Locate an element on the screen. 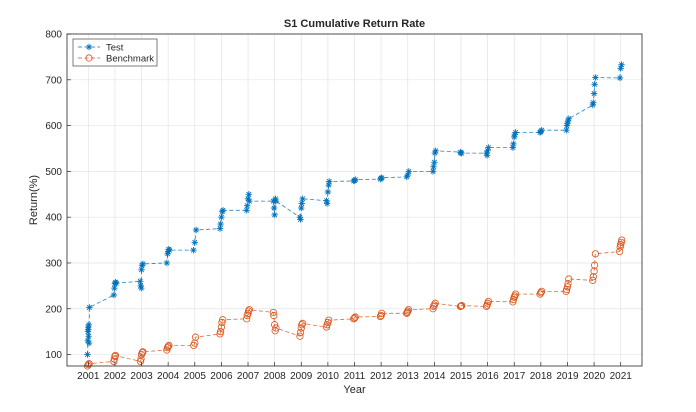  y-tick-label: 100 is located at coordinates (53, 355).